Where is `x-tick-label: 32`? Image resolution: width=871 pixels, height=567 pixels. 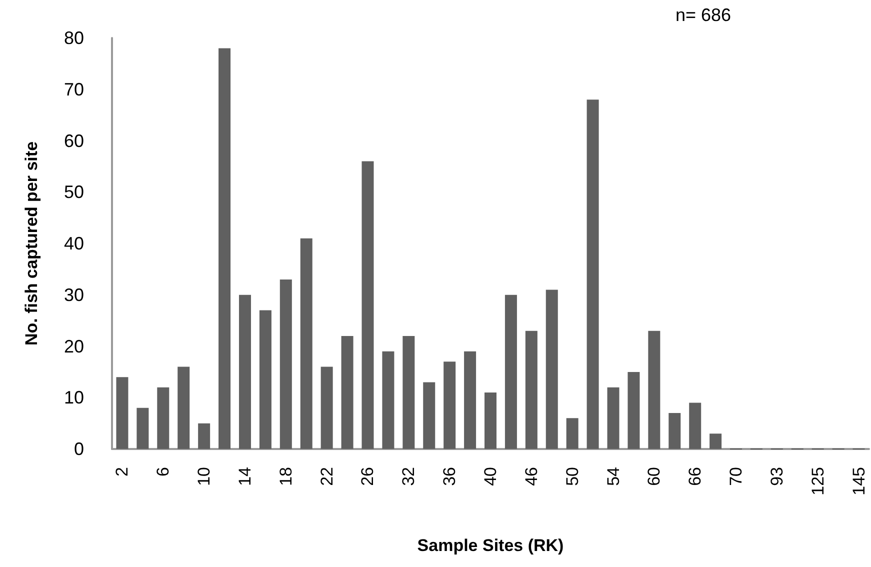
x-tick-label: 32 is located at coordinates (408, 476).